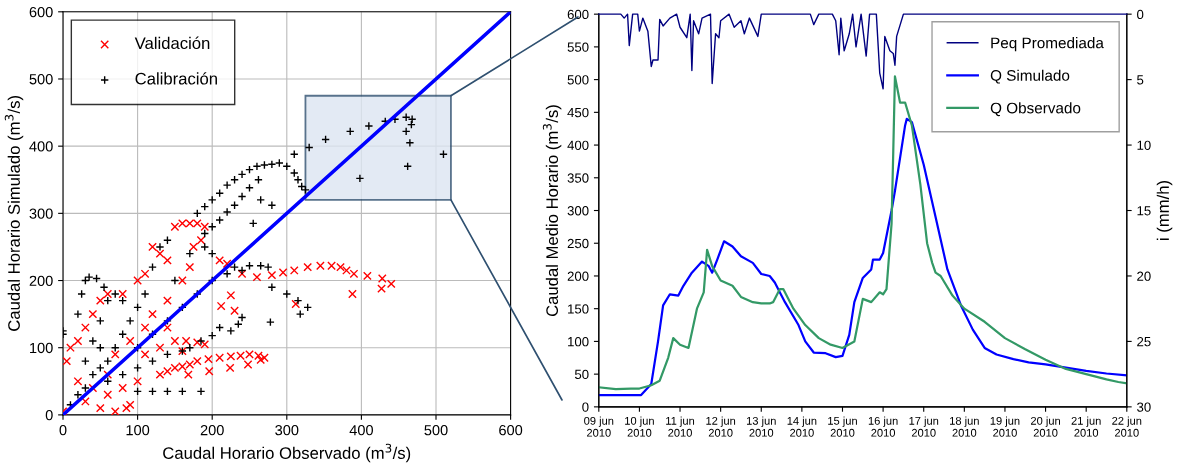 The height and width of the screenshot is (472, 1200). What do you see at coordinates (883, 426) in the screenshot?
I see `x-tick-label: 16 jun 2010` at bounding box center [883, 426].